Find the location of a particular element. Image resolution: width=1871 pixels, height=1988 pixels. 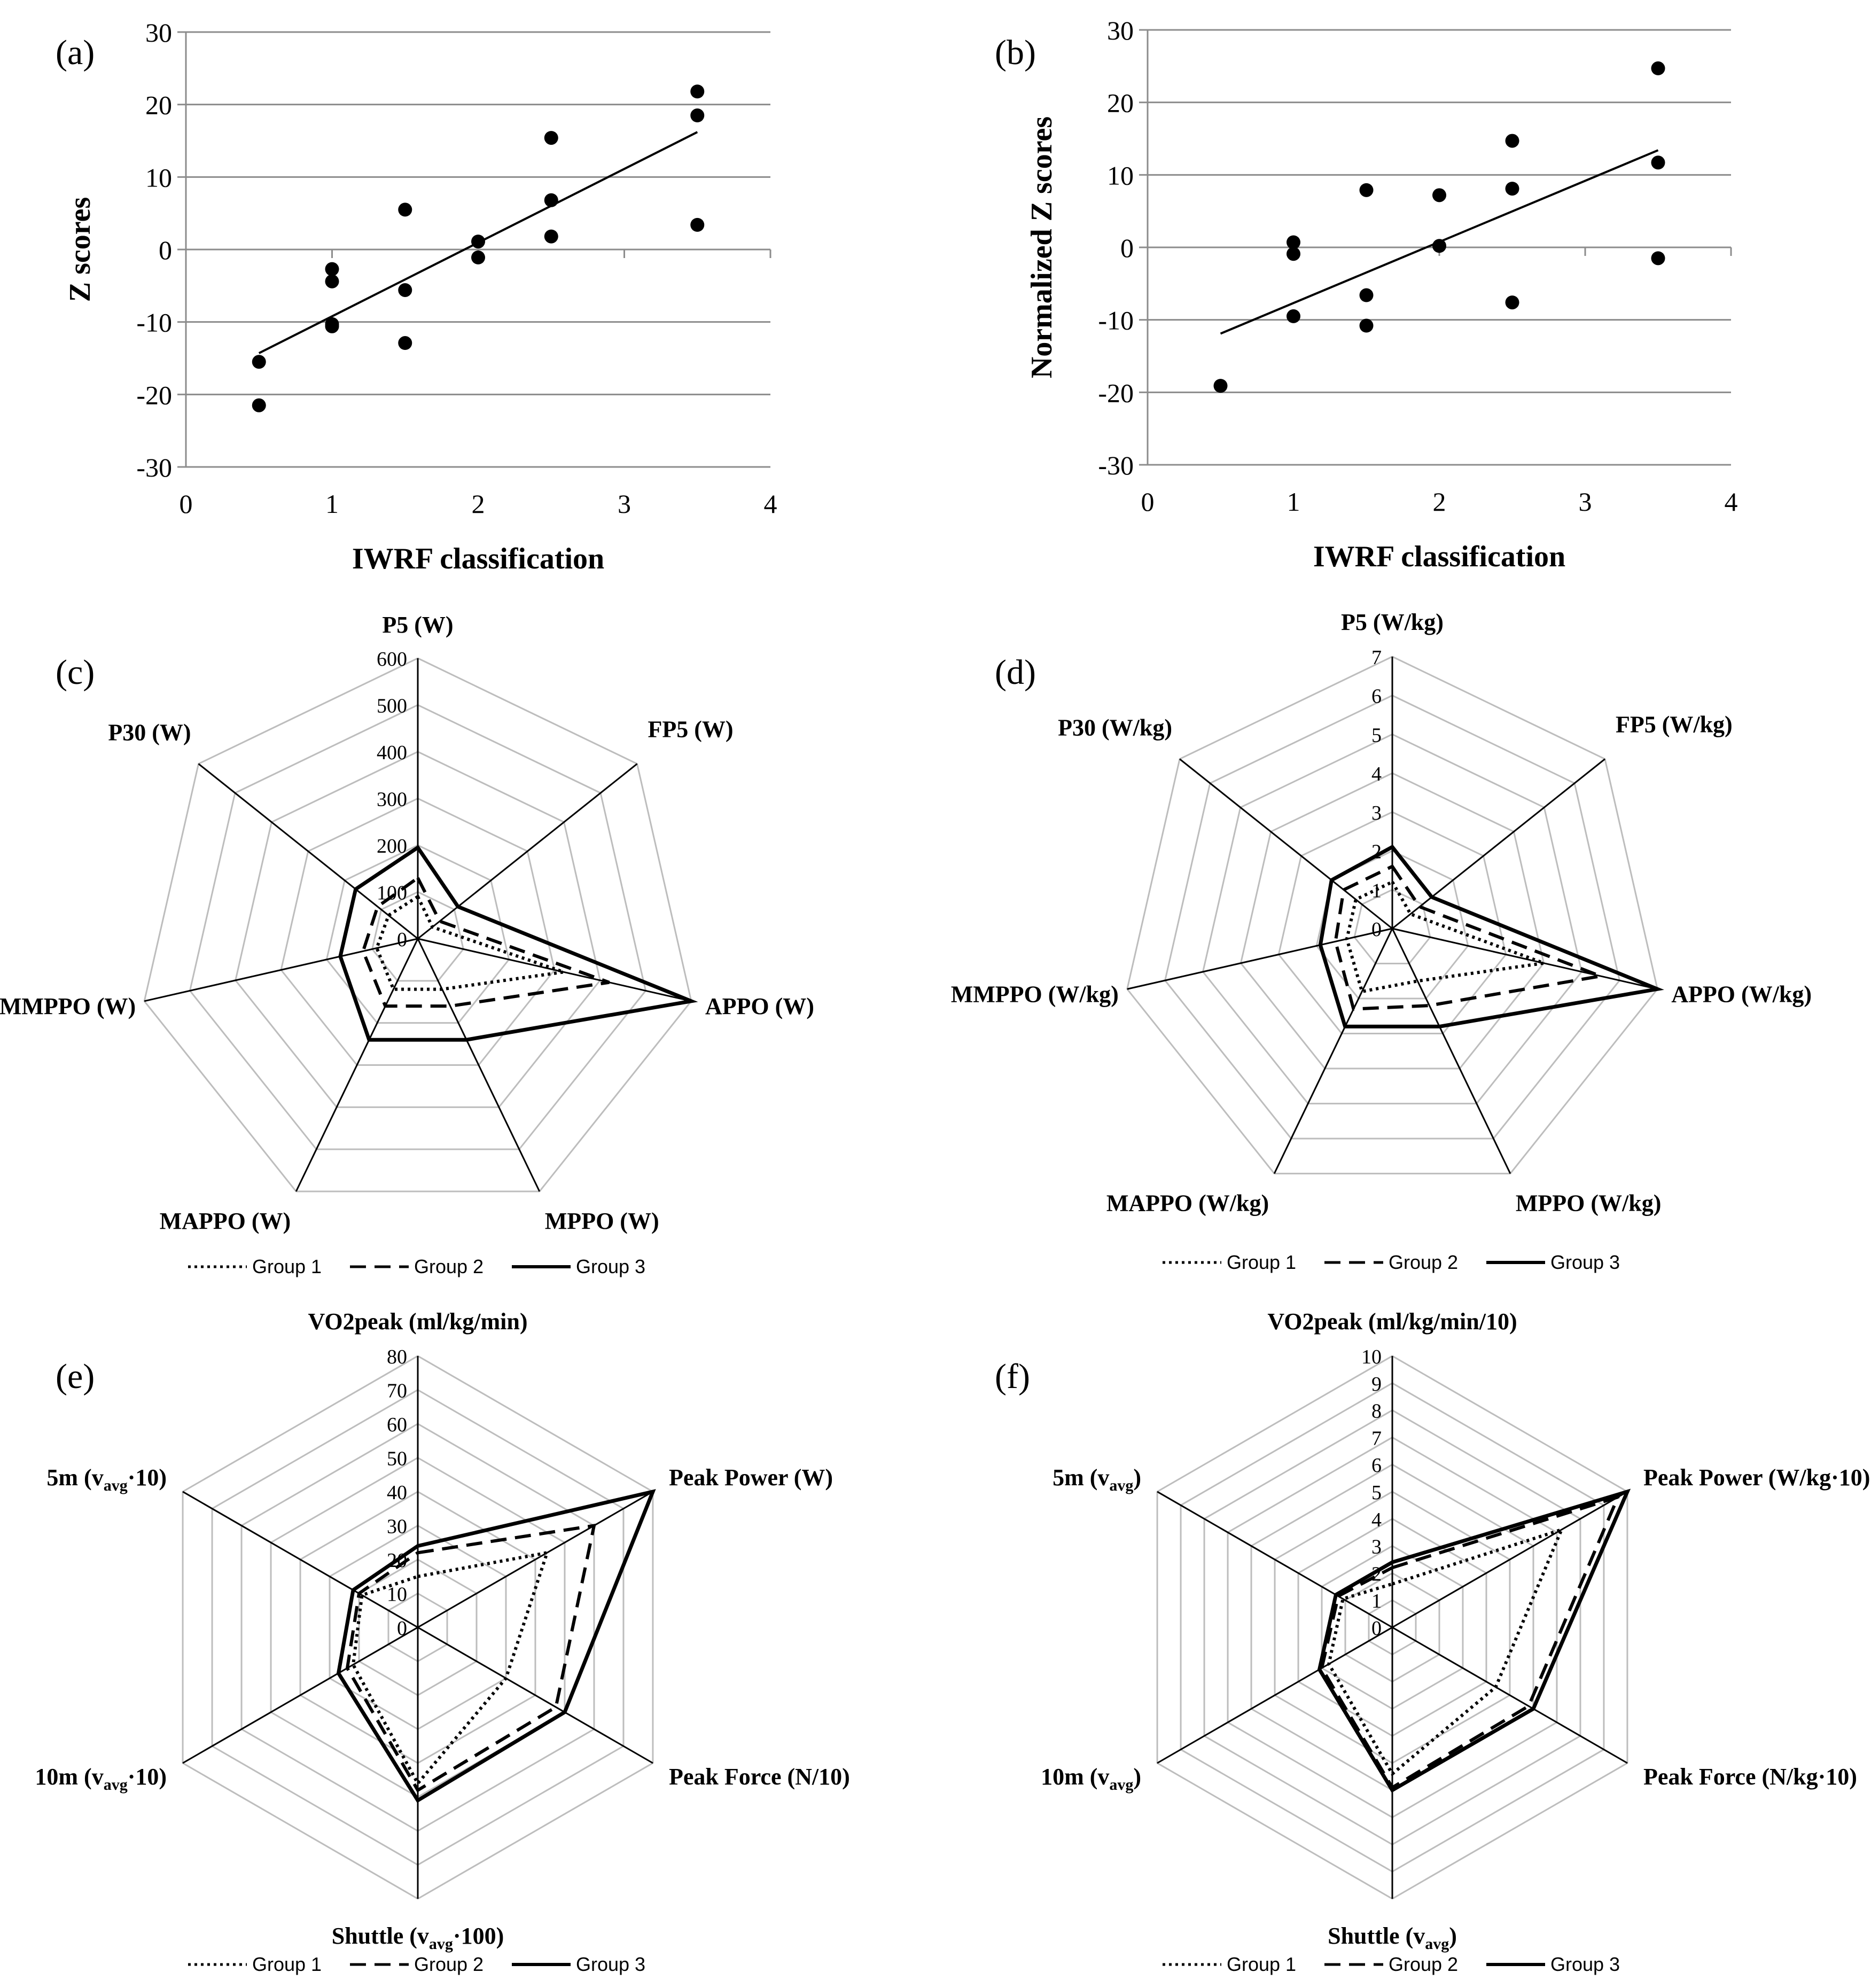

radar-tick-label: 30 is located at coordinates (397, 1527).